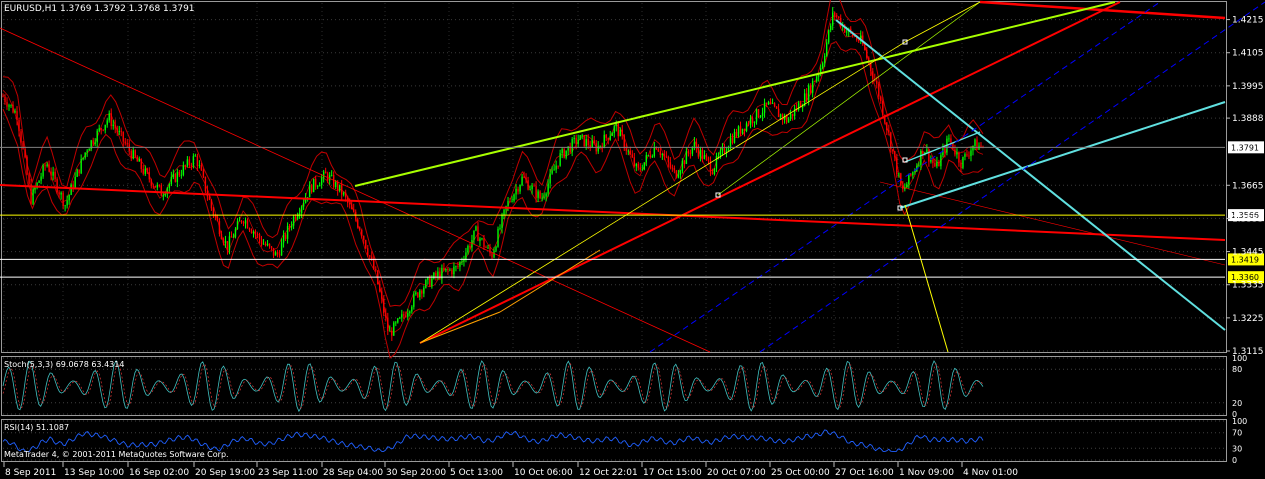 The height and width of the screenshot is (479, 1265). What do you see at coordinates (864, 473) in the screenshot?
I see `x-tick-label: 27 Oct 16:00` at bounding box center [864, 473].